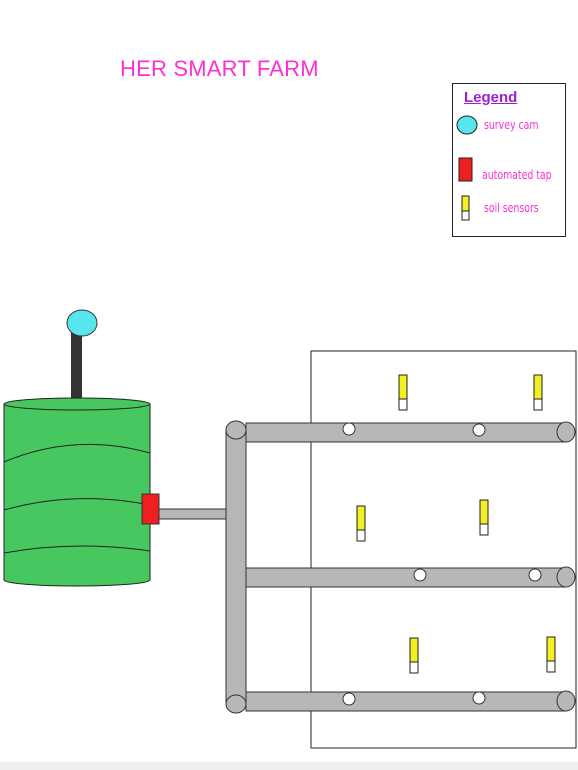 This screenshot has width=578, height=770. I want to click on irrigation-pipe-middle, so click(410, 577).